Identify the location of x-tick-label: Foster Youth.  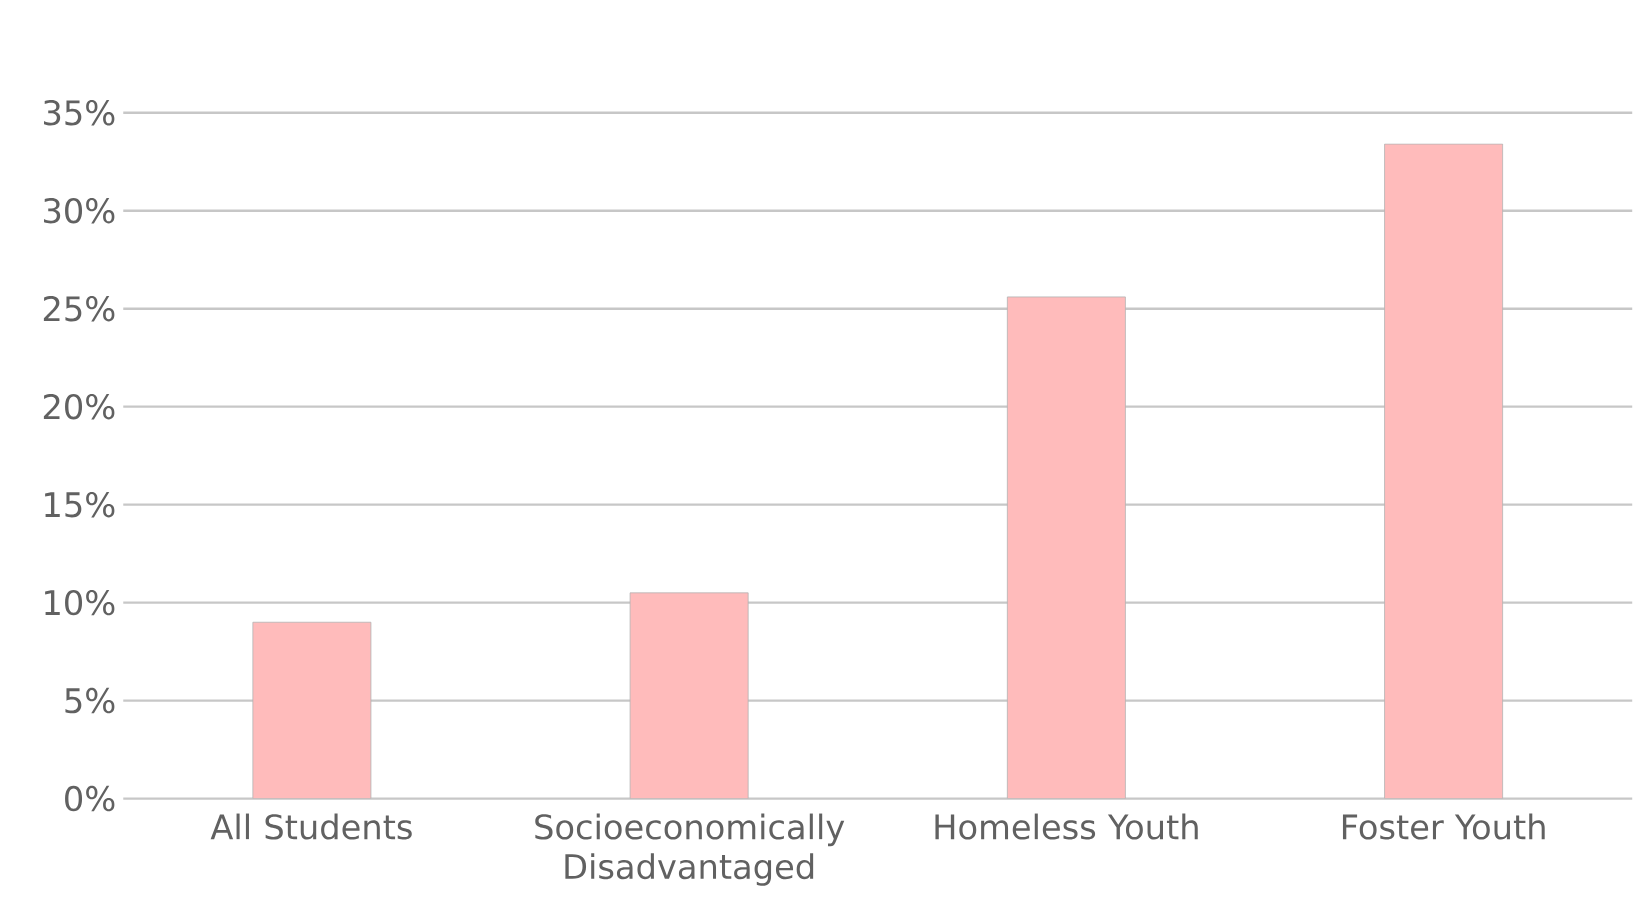
(1443, 826).